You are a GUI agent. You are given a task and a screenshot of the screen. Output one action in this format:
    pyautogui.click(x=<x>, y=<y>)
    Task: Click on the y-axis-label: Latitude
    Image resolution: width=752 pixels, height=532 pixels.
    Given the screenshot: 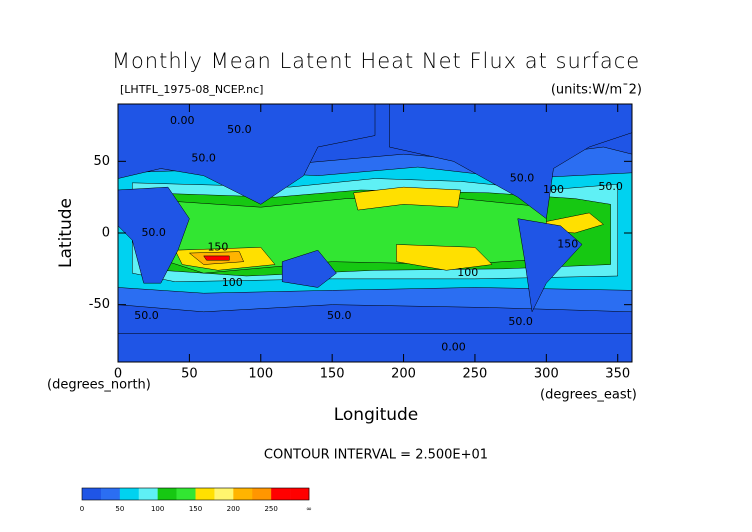 What is the action you would take?
    pyautogui.click(x=66, y=233)
    